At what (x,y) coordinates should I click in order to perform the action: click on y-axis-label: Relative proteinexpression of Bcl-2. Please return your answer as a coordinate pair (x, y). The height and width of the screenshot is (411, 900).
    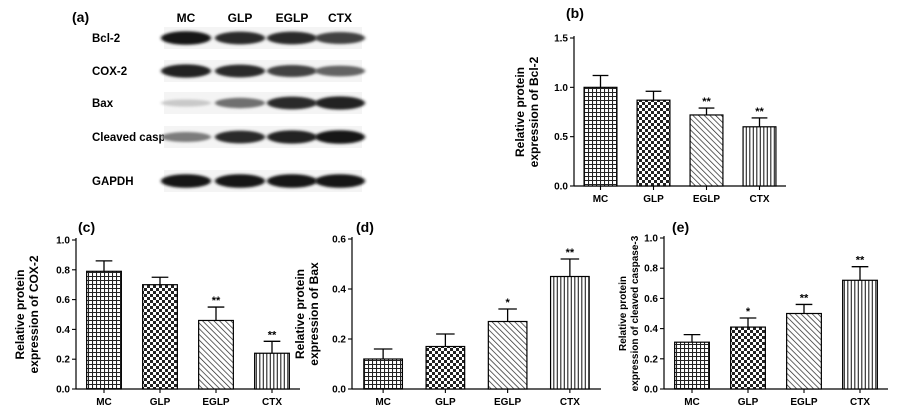
    Looking at the image, I should click on (527, 111).